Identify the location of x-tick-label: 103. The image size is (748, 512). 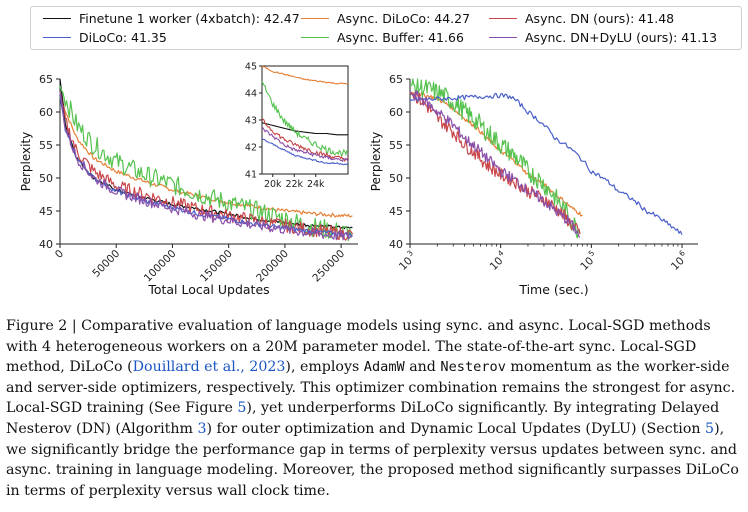
(406, 260).